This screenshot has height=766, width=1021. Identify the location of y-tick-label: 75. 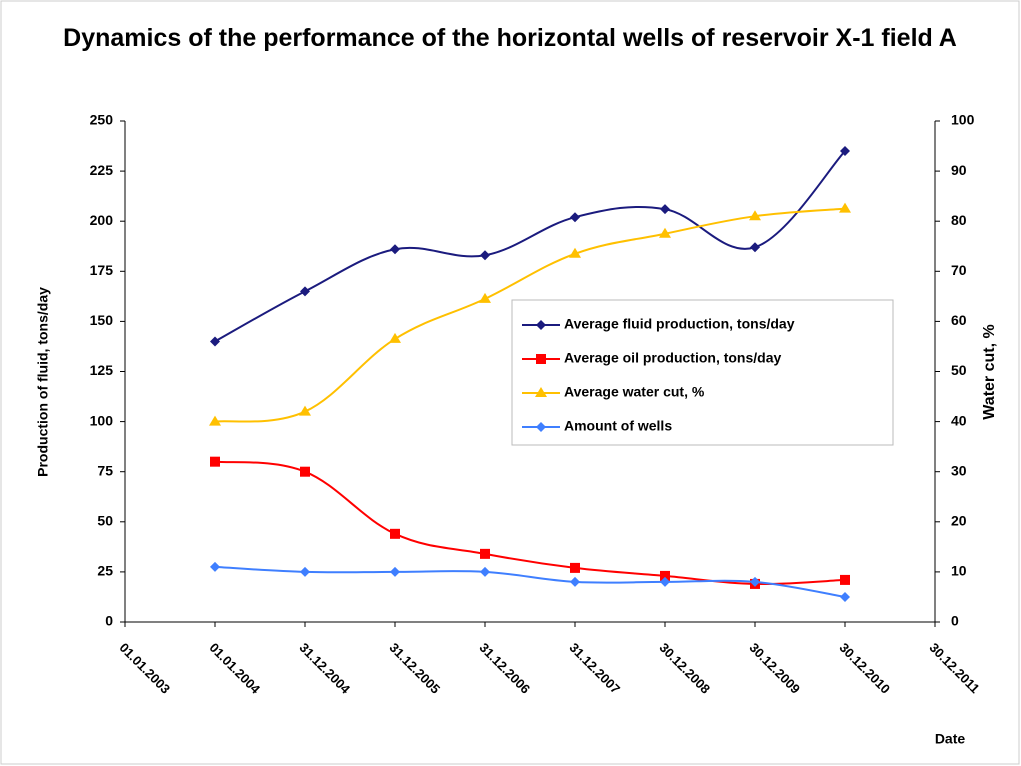
(105, 470).